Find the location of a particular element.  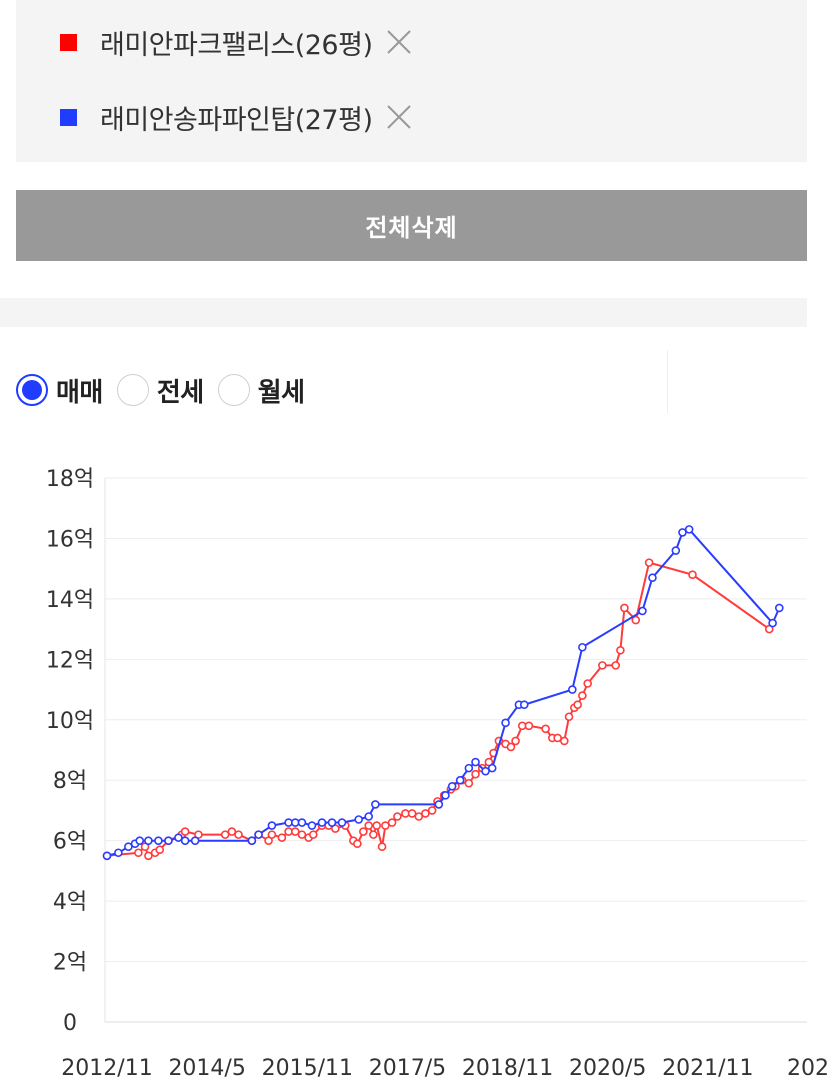

delete-all-button: 전체삭제 is located at coordinates (411, 225).